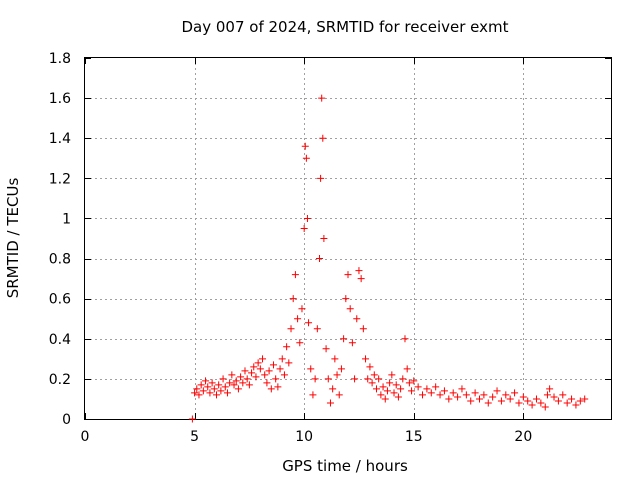 This screenshot has width=640, height=480. What do you see at coordinates (60, 380) in the screenshot?
I see `y-tick-label: 0.2` at bounding box center [60, 380].